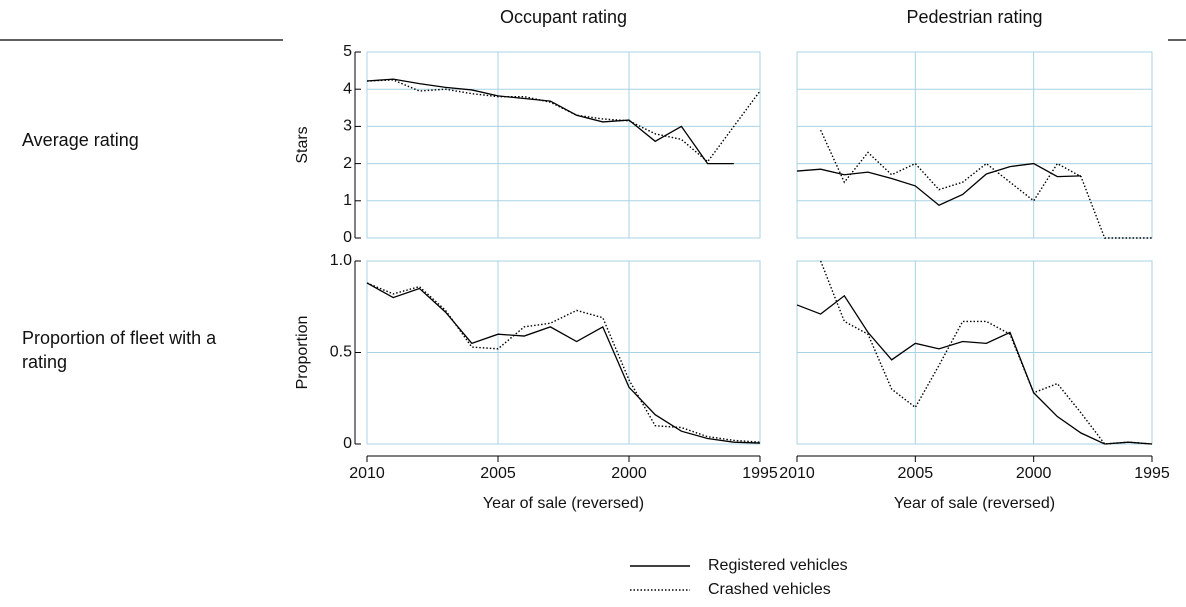 Image resolution: width=1186 pixels, height=607 pixels. What do you see at coordinates (974, 17) in the screenshot?
I see `panel-title: Pedestrian rating` at bounding box center [974, 17].